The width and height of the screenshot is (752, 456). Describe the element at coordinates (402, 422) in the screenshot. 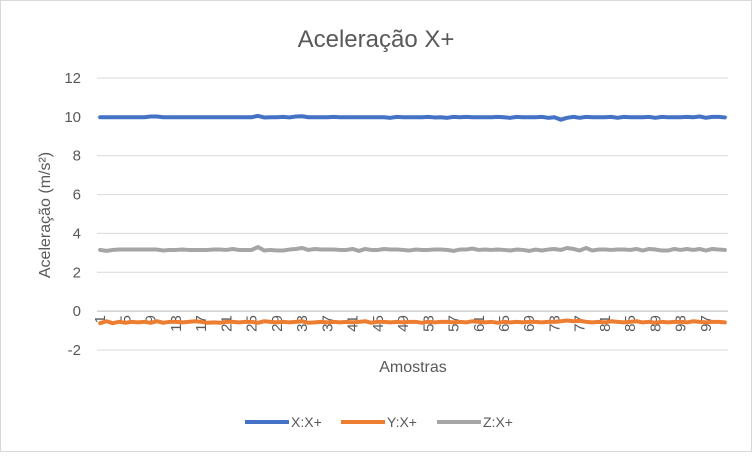

I see `legend-label: Y:X+` at that location.